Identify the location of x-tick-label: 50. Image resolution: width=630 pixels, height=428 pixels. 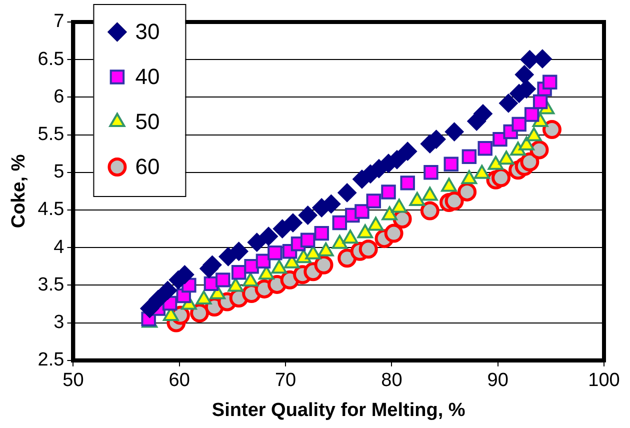
(73, 381).